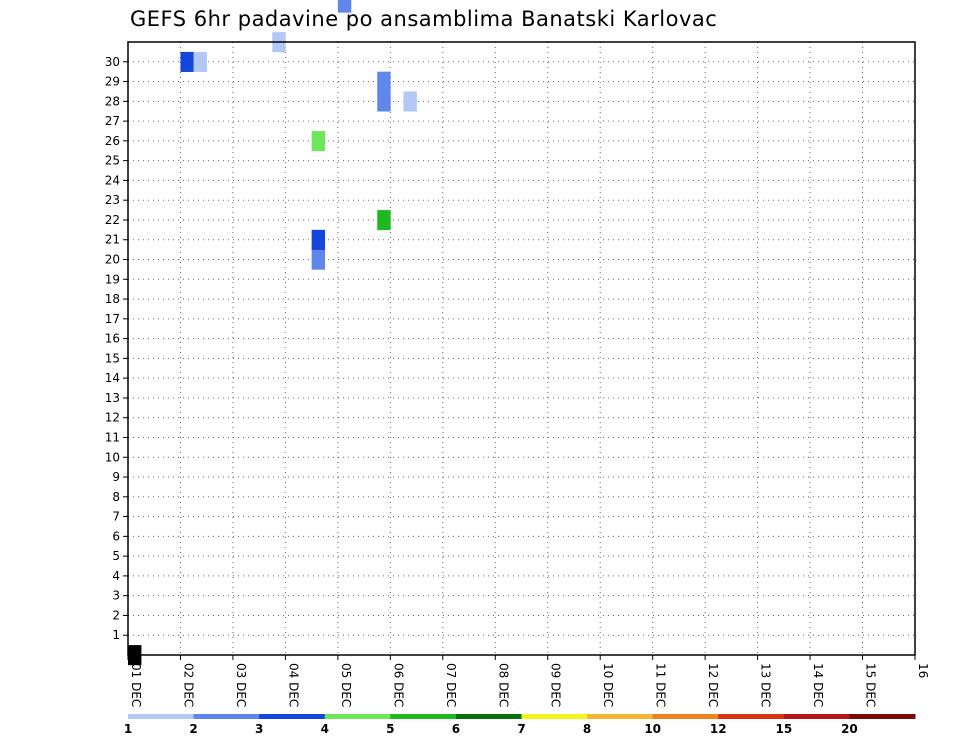  Describe the element at coordinates (713, 685) in the screenshot. I see `x-tick-label: 12 DEC` at that location.